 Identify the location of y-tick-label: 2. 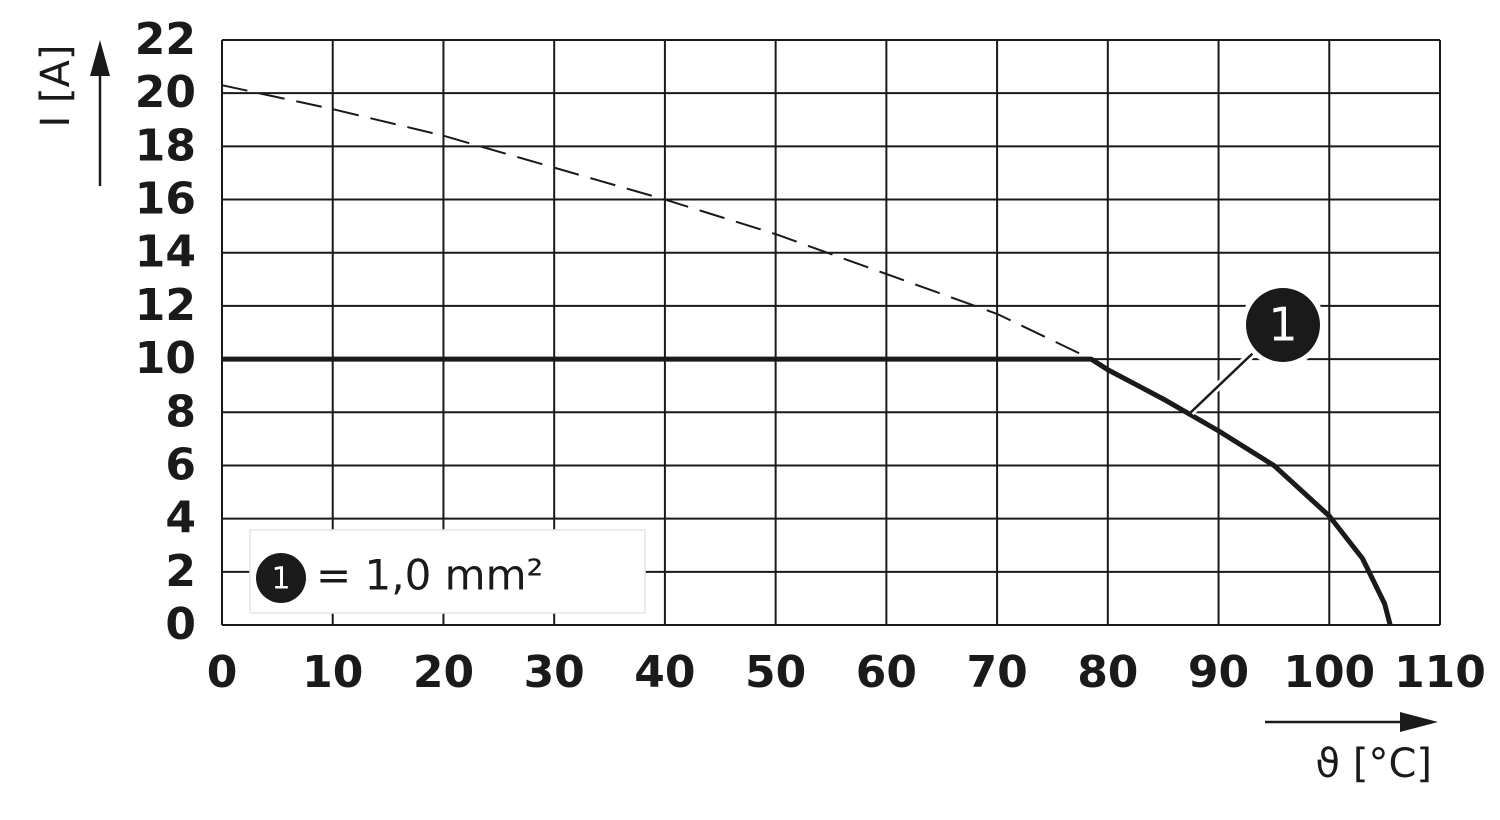
(180, 571).